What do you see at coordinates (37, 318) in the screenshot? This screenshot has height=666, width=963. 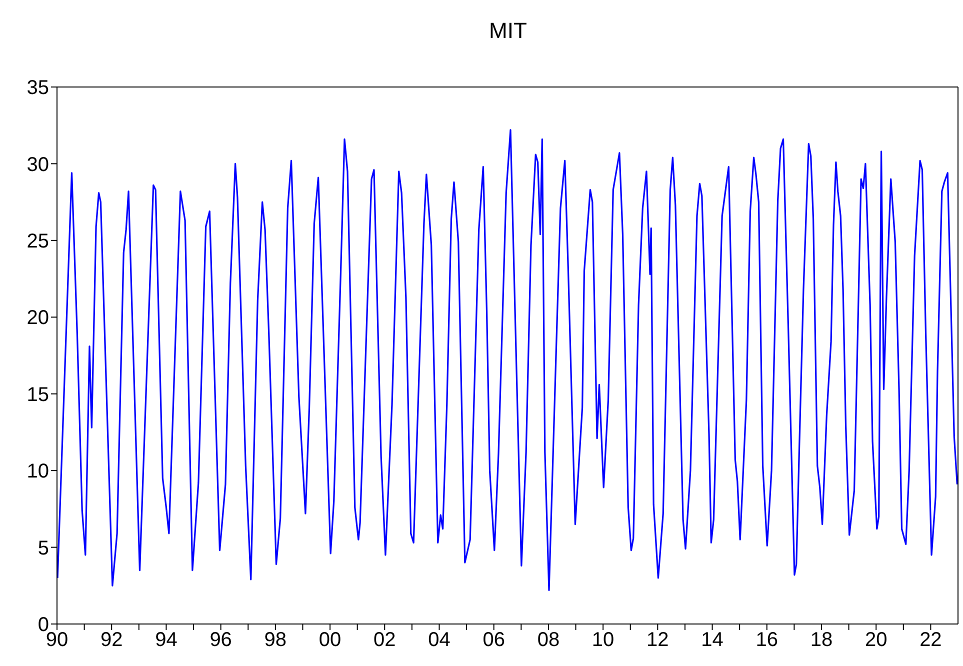 I see `y-tick-label: 20` at bounding box center [37, 318].